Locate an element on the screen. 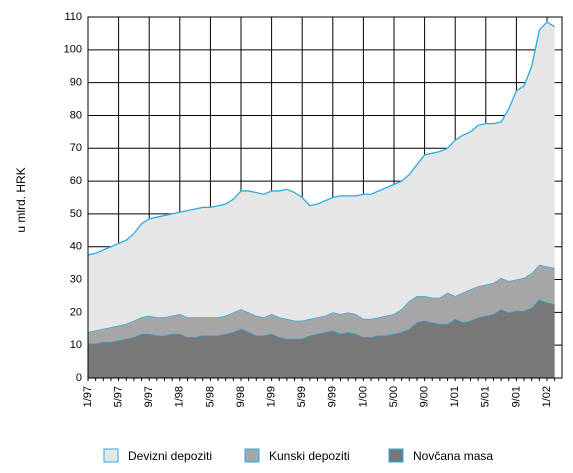 This screenshot has height=473, width=573. y-tick-label: 50 is located at coordinates (76, 214).